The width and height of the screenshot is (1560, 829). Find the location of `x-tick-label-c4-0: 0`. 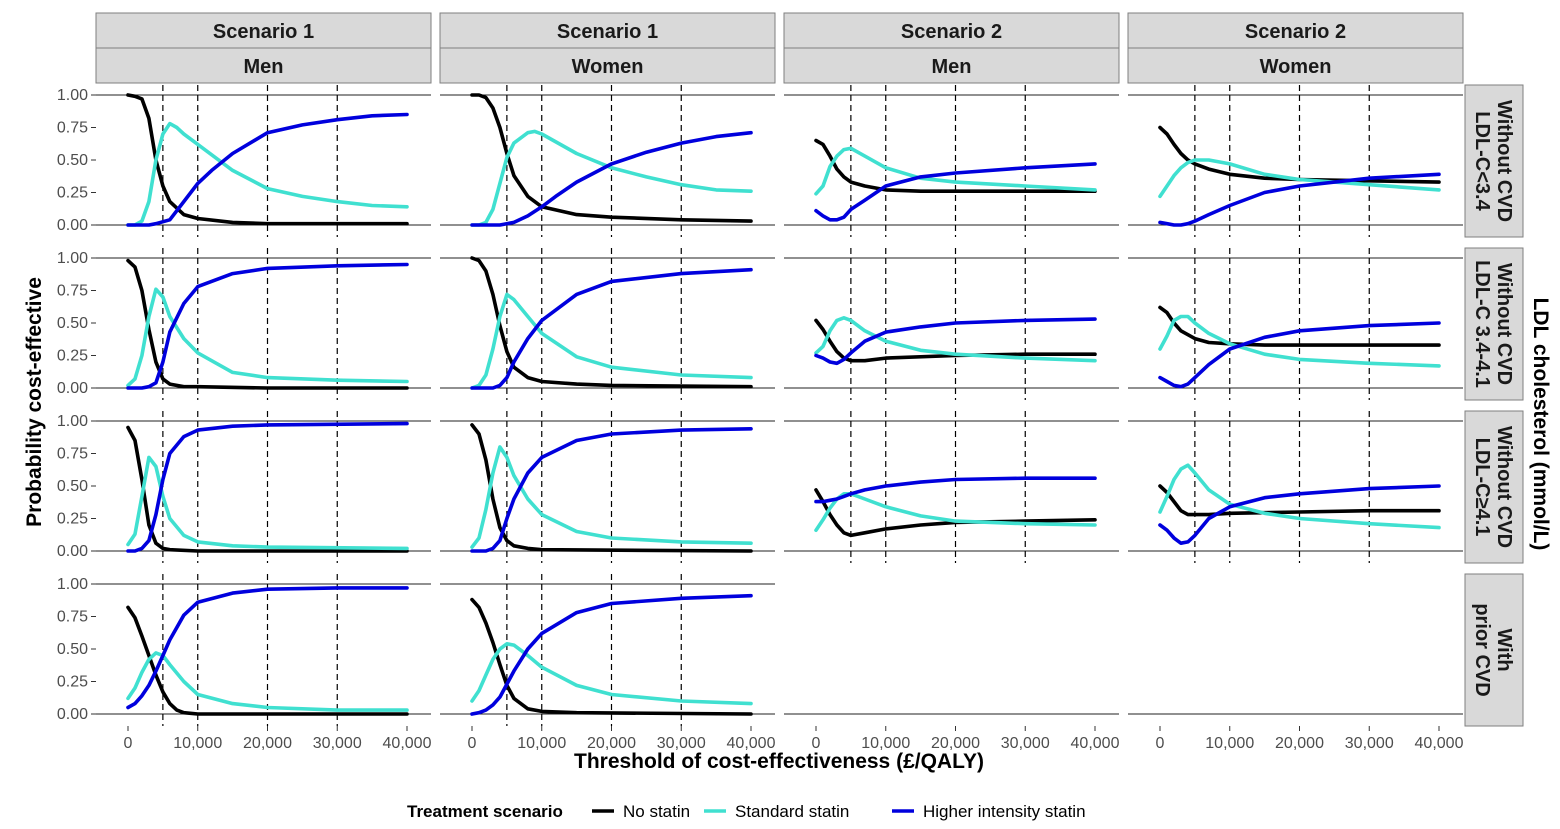

x-tick-label-c4-0: 0 is located at coordinates (1160, 743).